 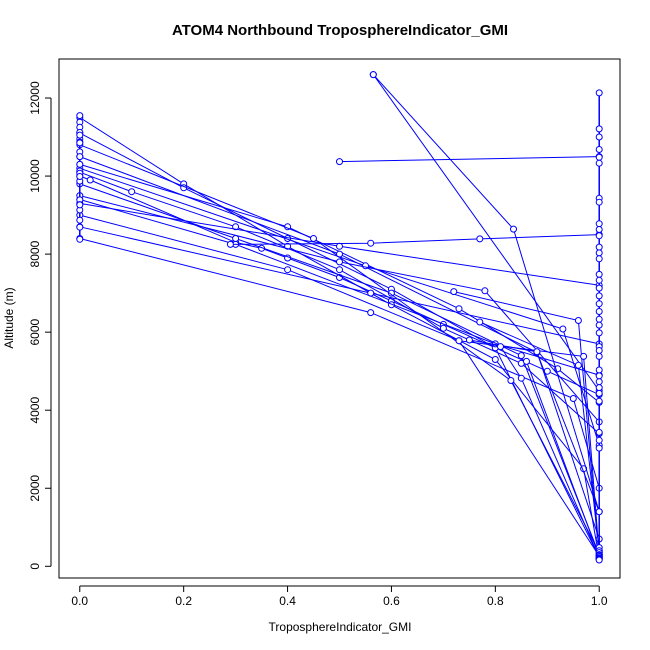 I want to click on x-tick-label: 0.0, so click(x=79, y=601).